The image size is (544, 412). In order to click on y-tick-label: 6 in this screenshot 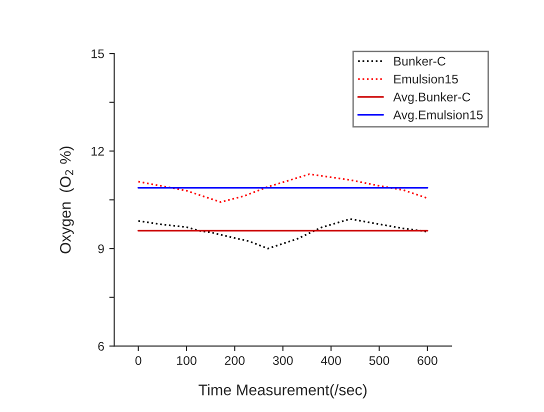, I will do `click(101, 346)`.